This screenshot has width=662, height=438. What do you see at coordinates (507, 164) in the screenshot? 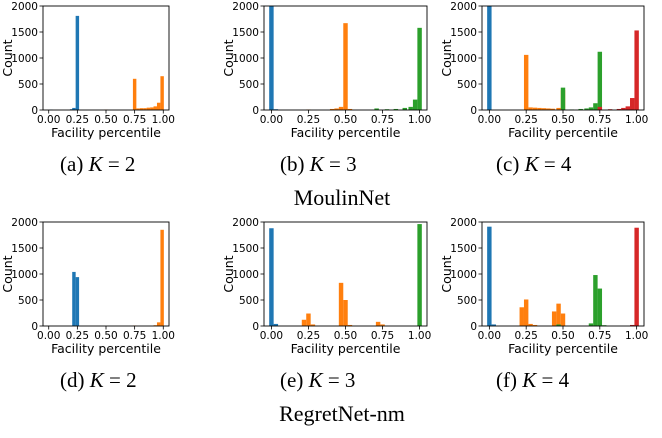
I see `caption-tag: (c)` at bounding box center [507, 164].